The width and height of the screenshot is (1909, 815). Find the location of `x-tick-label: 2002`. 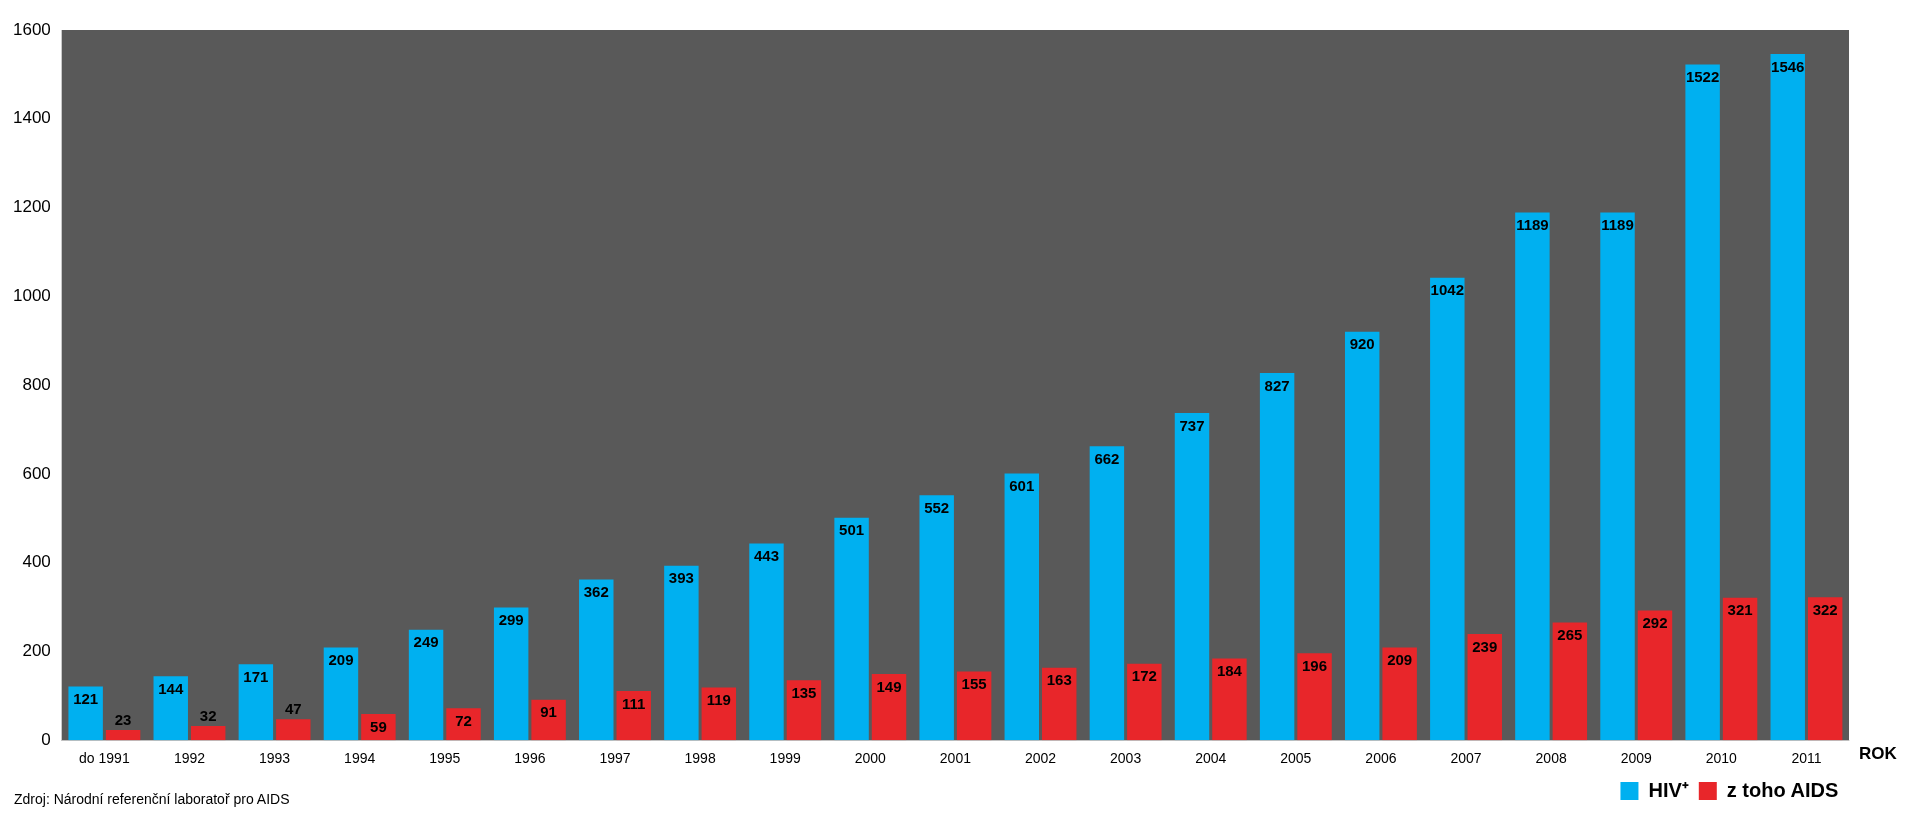

x-tick-label: 2002 is located at coordinates (1040, 758).